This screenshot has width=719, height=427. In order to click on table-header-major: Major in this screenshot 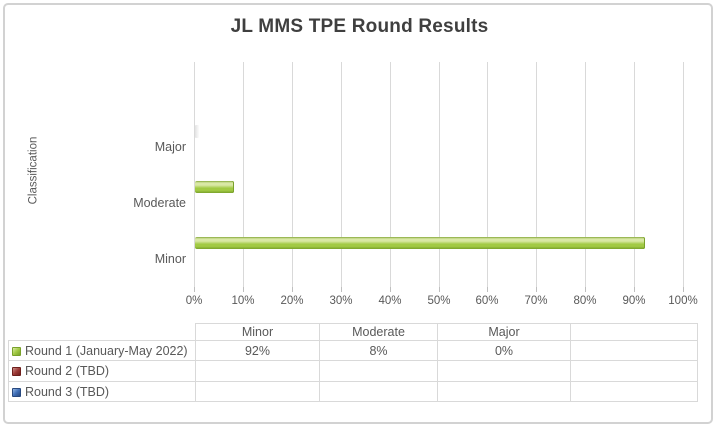, I will do `click(504, 332)`.